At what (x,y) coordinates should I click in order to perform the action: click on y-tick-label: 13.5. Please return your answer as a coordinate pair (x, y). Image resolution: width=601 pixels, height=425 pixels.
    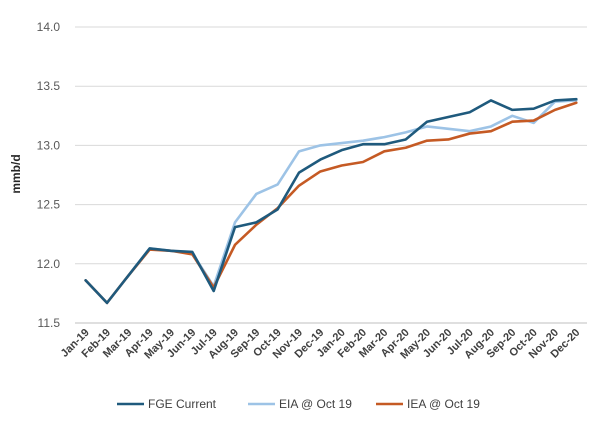
    Looking at the image, I should click on (49, 86).